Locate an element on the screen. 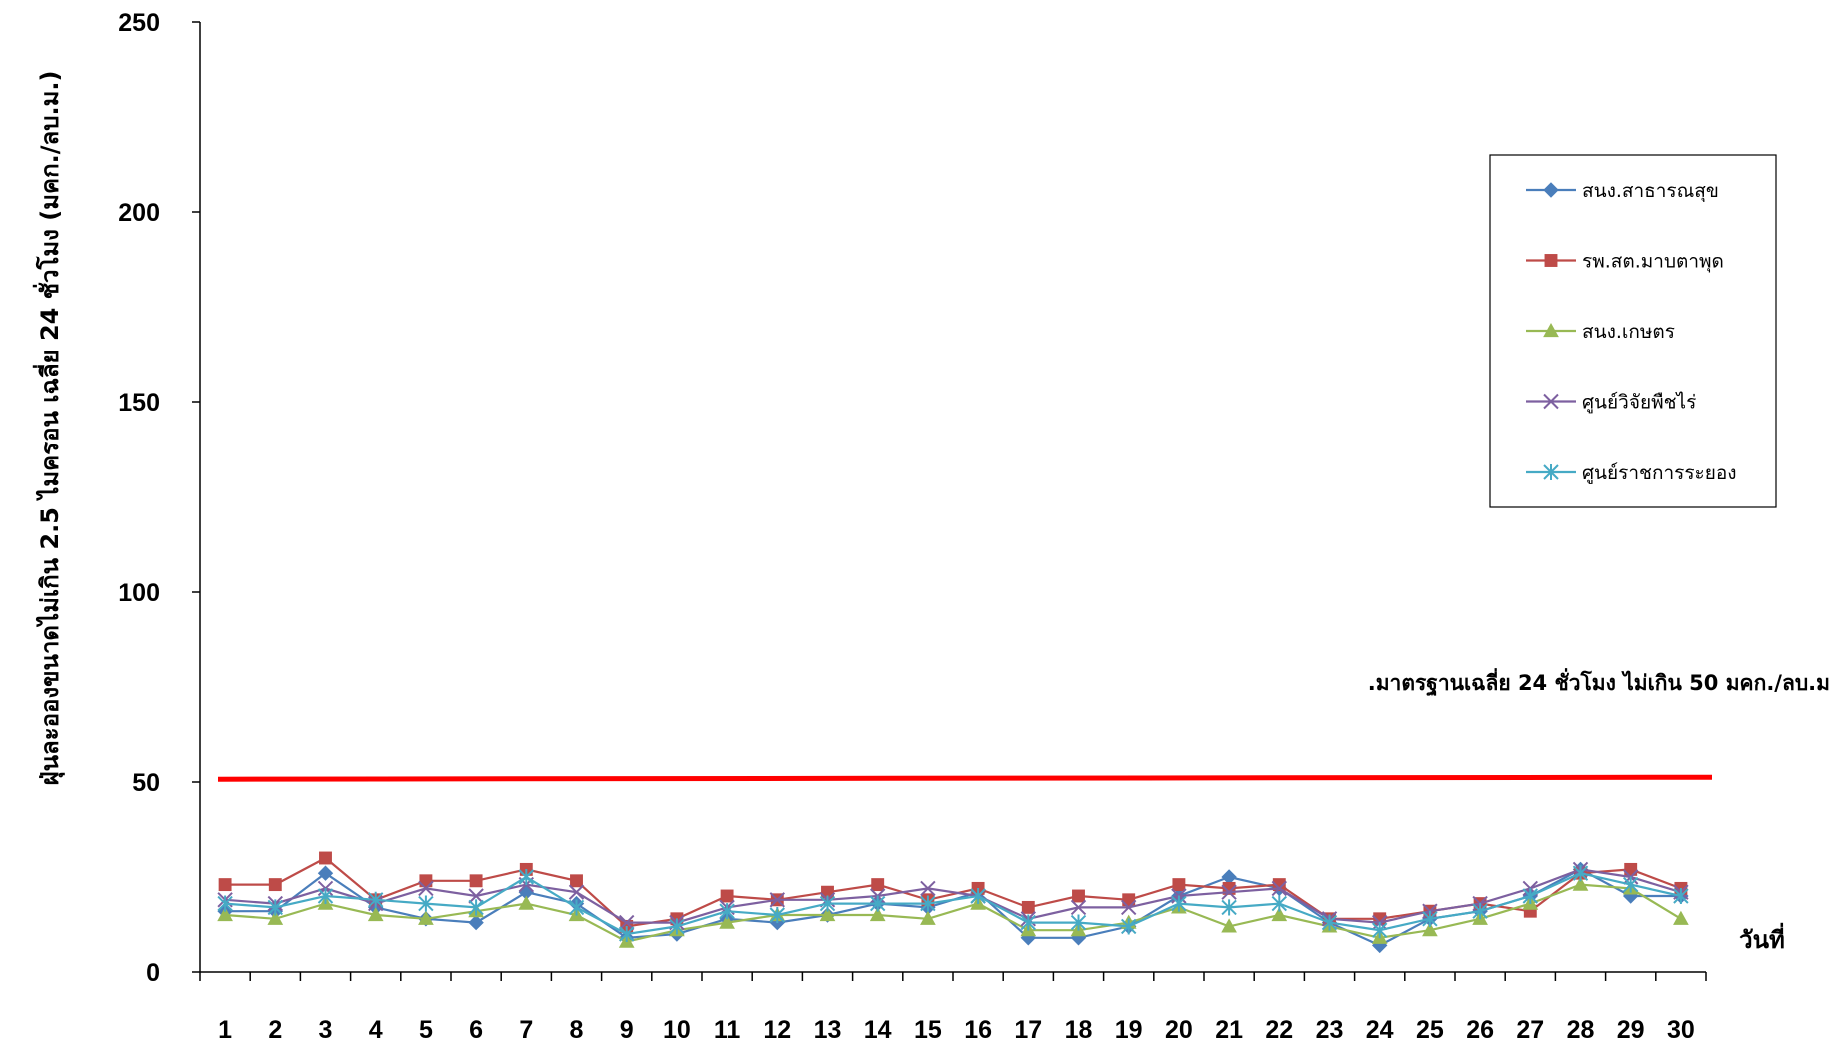 The image size is (1836, 1042). x-tick-label: 2 is located at coordinates (275, 1029).